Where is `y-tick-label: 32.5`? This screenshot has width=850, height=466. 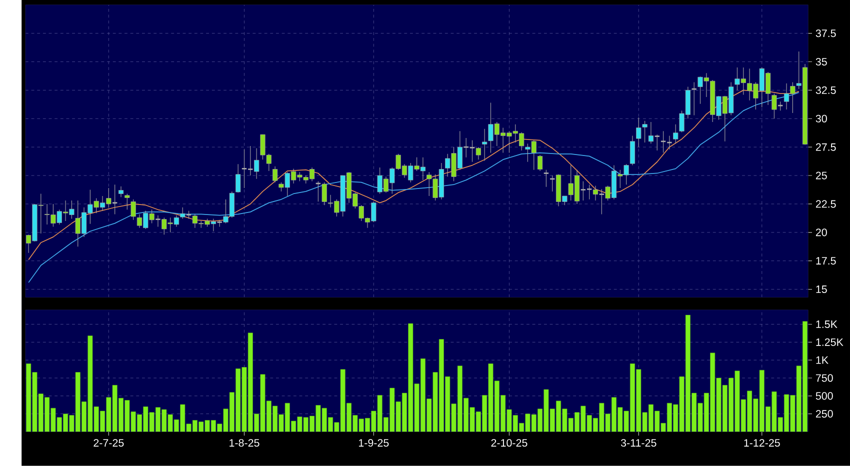
y-tick-label: 32.5 is located at coordinates (826, 90).